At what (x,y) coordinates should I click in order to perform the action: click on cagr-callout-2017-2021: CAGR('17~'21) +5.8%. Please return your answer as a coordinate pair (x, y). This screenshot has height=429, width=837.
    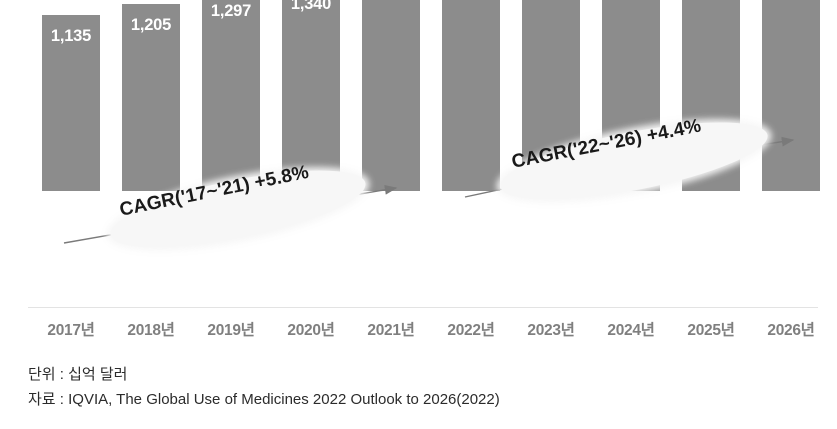
    Looking at the image, I should click on (256, 209).